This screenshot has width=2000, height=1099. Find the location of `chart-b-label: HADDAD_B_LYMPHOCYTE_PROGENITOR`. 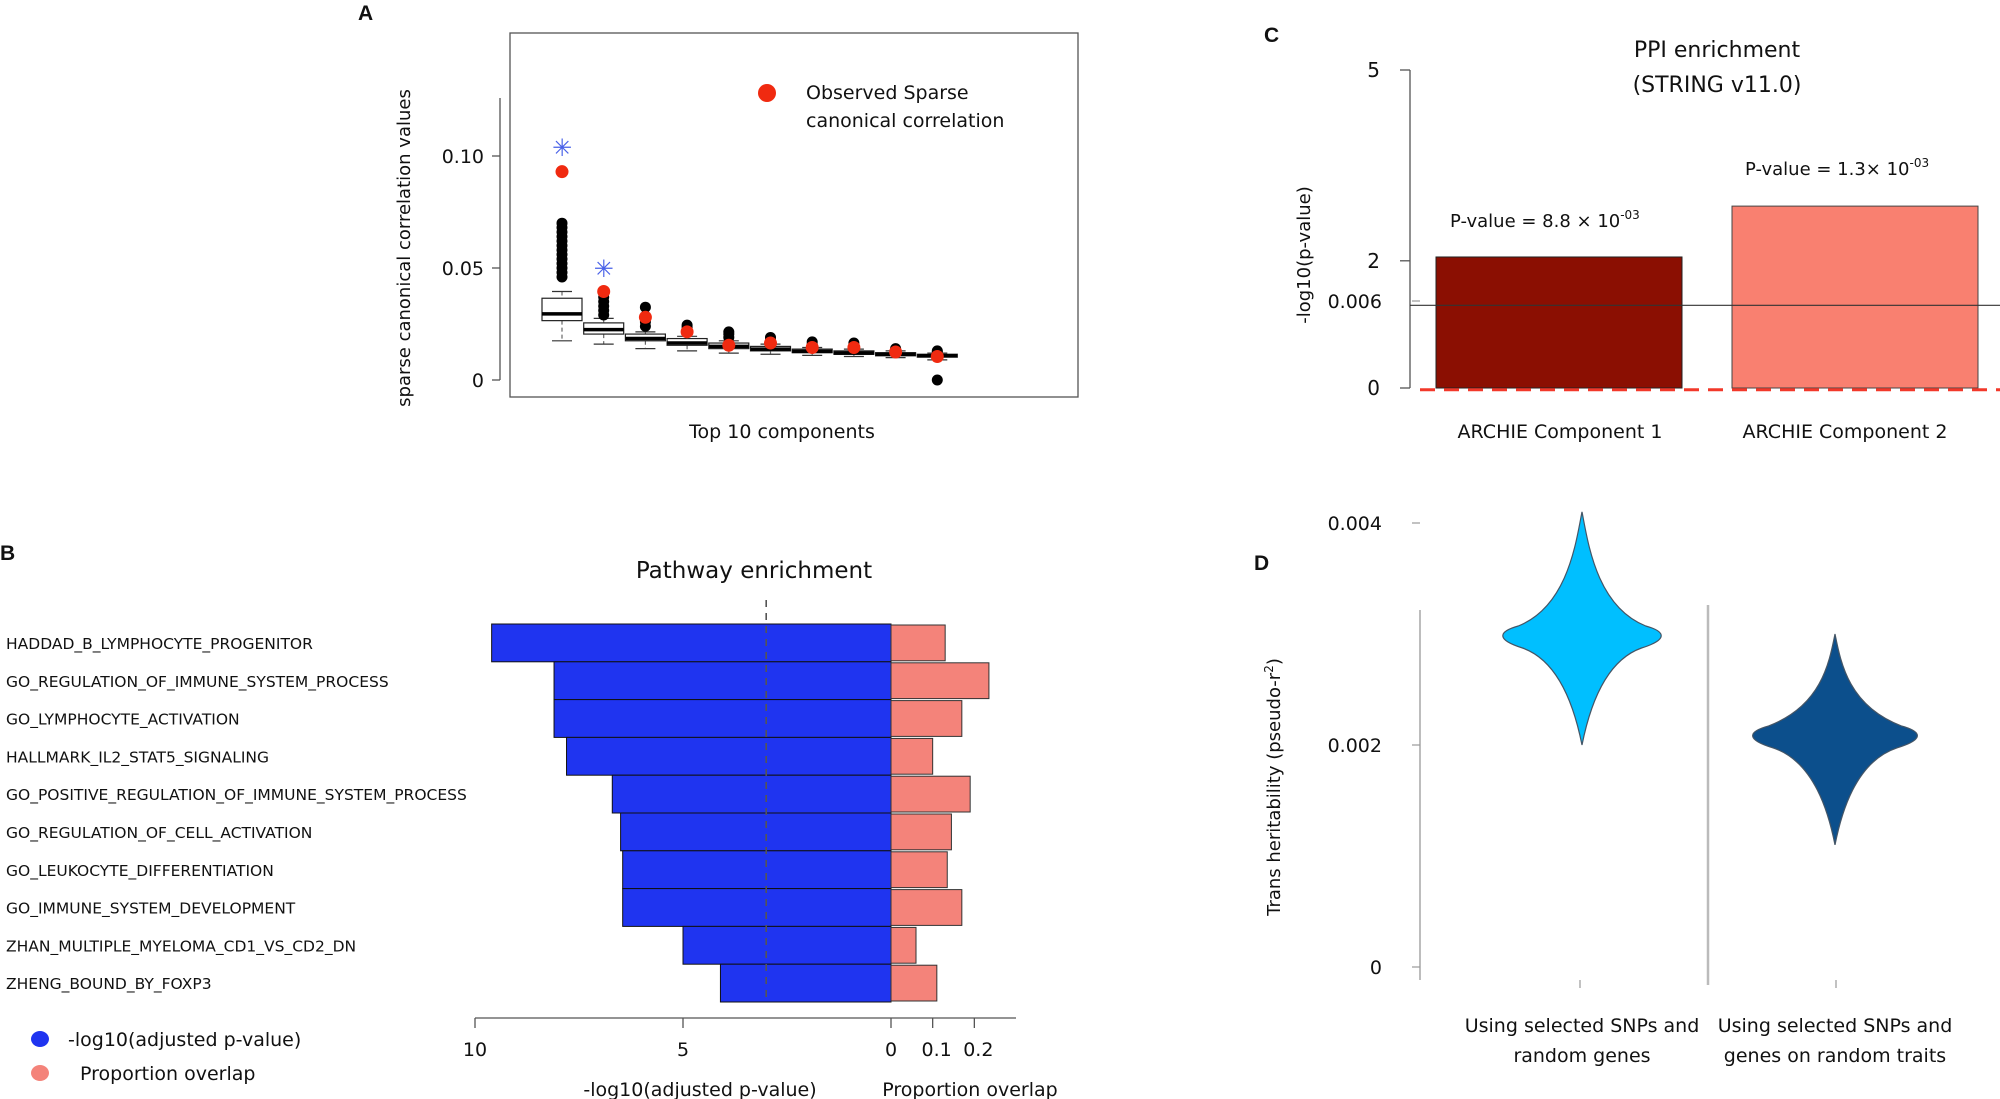

chart-b-label: HADDAD_B_LYMPHOCYTE_PROGENITOR is located at coordinates (159, 644).